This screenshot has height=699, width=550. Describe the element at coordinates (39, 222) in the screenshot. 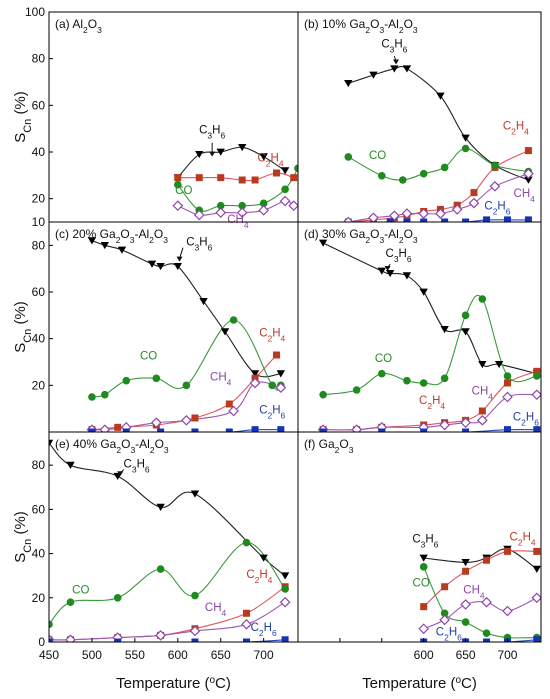

I see `y-tick-label: 10` at that location.